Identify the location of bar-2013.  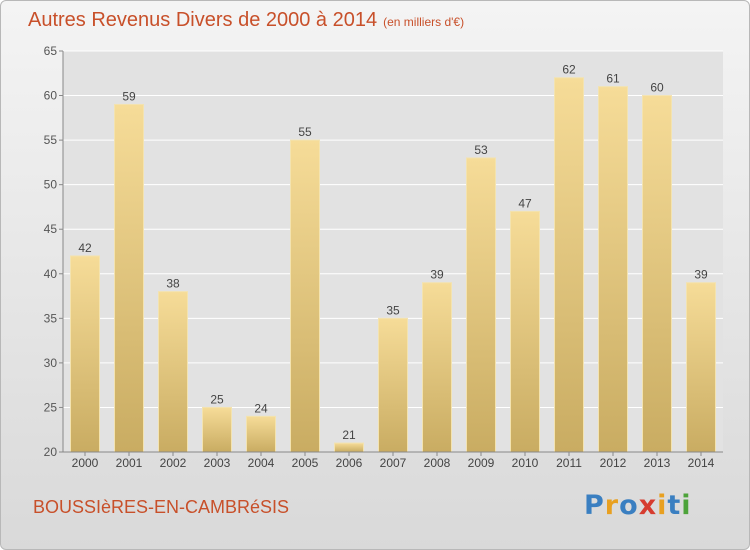
(657, 274).